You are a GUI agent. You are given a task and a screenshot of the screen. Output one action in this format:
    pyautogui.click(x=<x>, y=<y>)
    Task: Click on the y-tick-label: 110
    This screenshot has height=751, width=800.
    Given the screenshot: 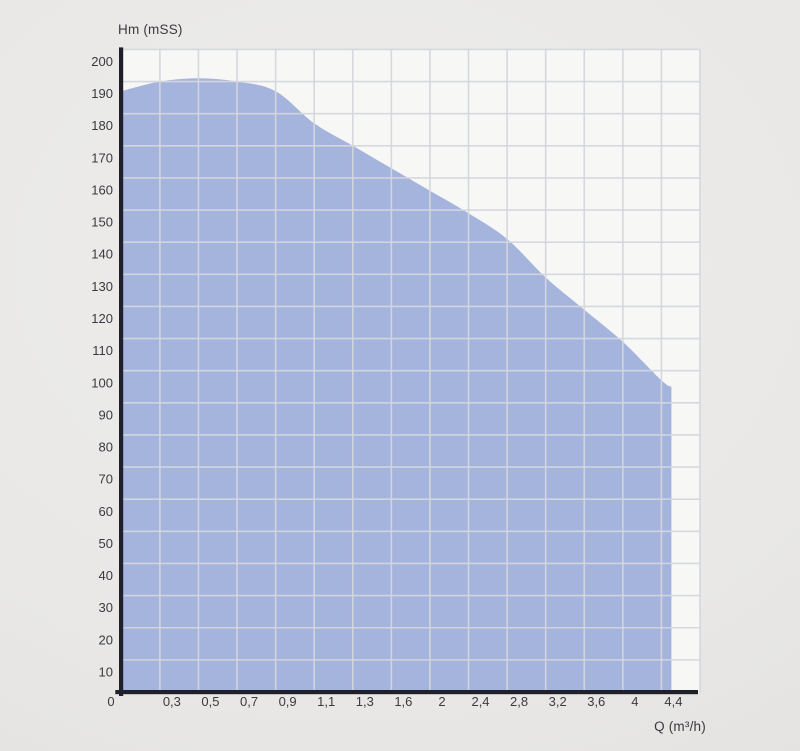 What is the action you would take?
    pyautogui.click(x=102, y=350)
    